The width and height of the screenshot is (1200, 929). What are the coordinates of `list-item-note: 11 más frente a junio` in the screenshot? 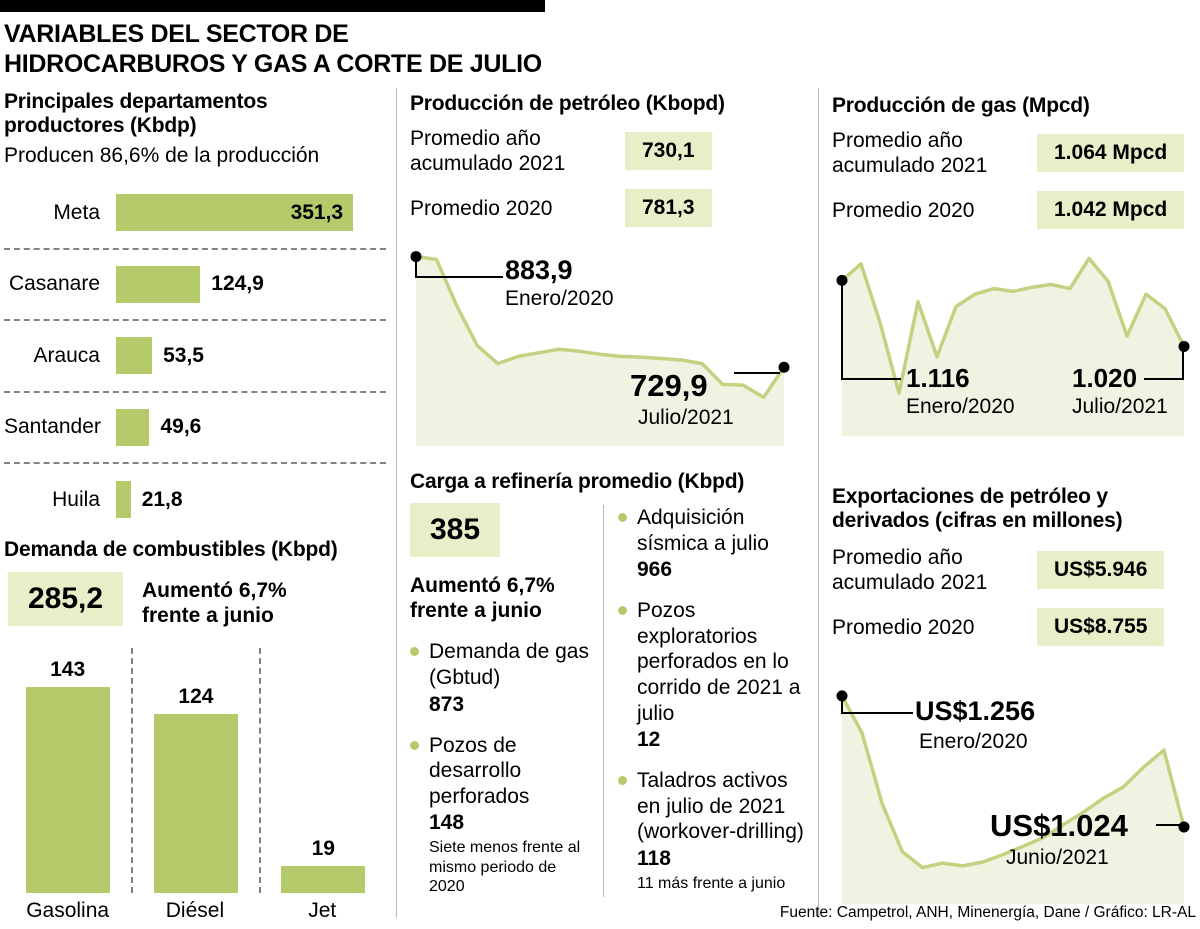 It's located at (711, 884).